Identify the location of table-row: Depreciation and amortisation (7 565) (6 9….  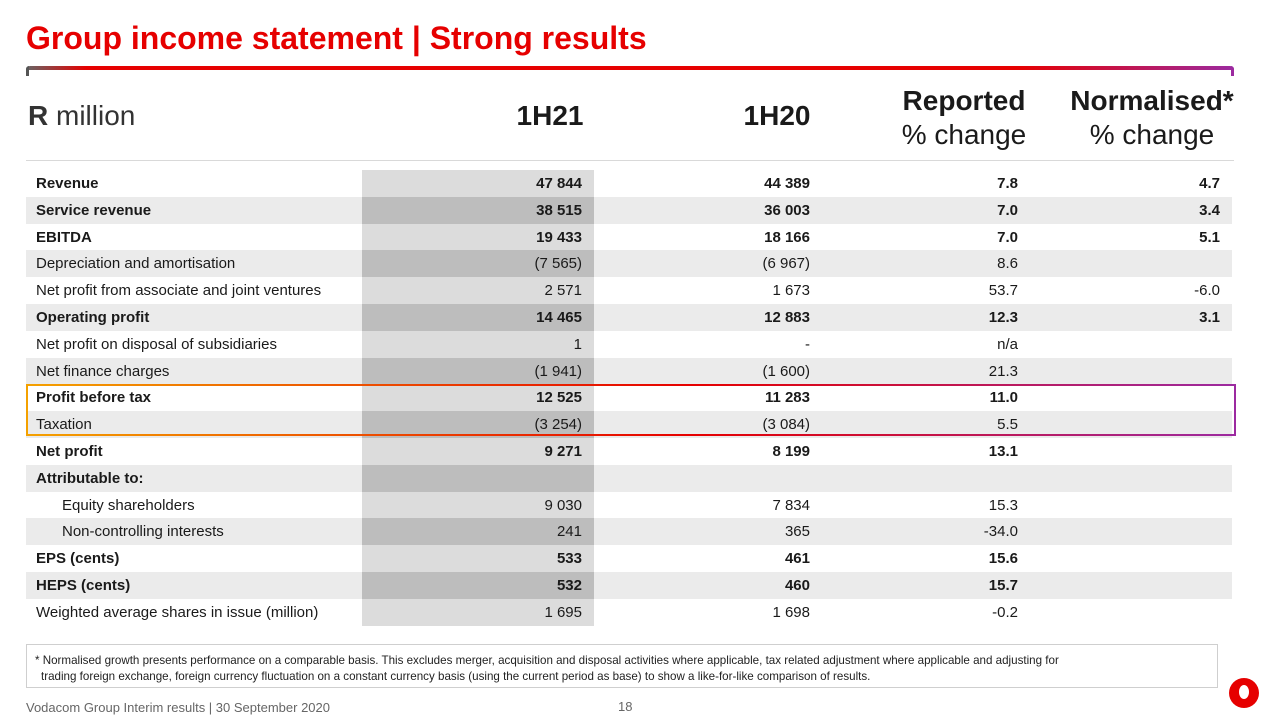
(629, 264).